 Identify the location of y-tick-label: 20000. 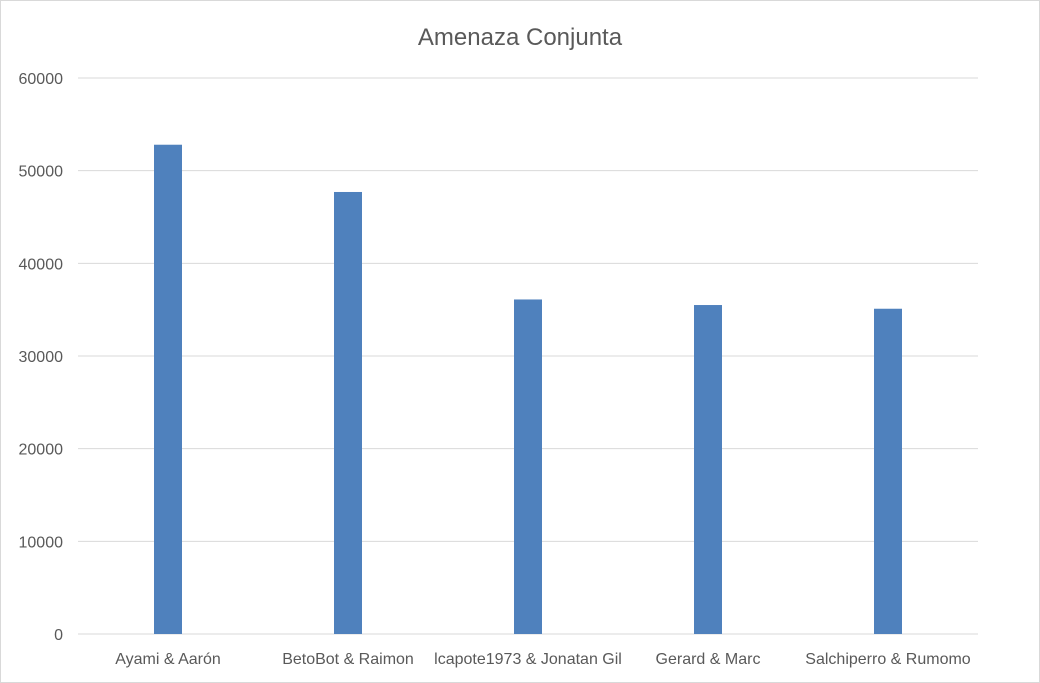
(41, 450).